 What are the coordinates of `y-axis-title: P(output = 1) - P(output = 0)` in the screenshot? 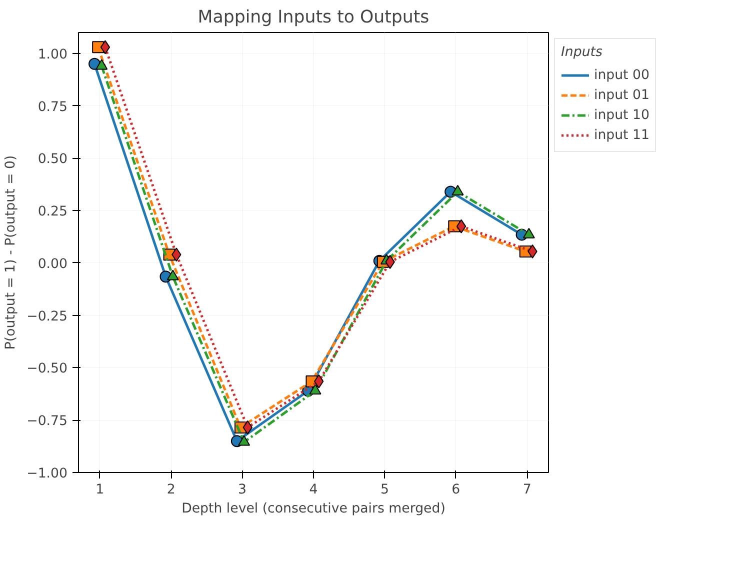 It's located at (11, 252).